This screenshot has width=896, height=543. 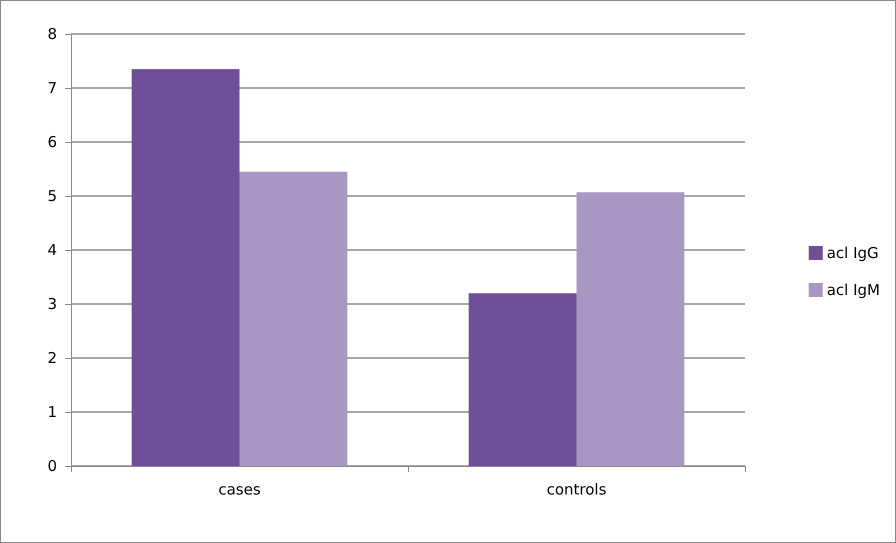 I want to click on y-tick-label: 0, so click(x=52, y=466).